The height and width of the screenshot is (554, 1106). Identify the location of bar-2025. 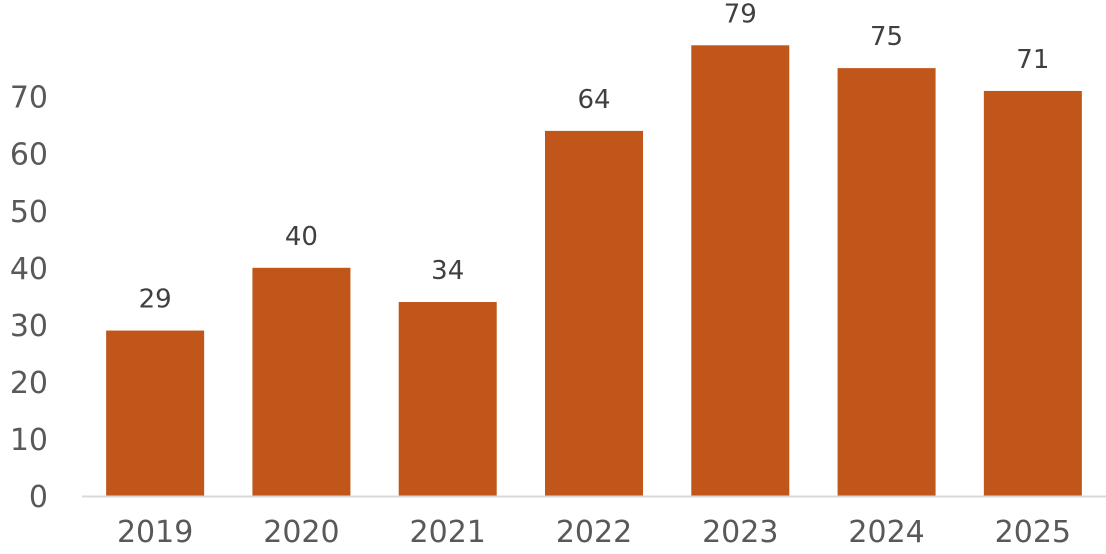
(1032, 293).